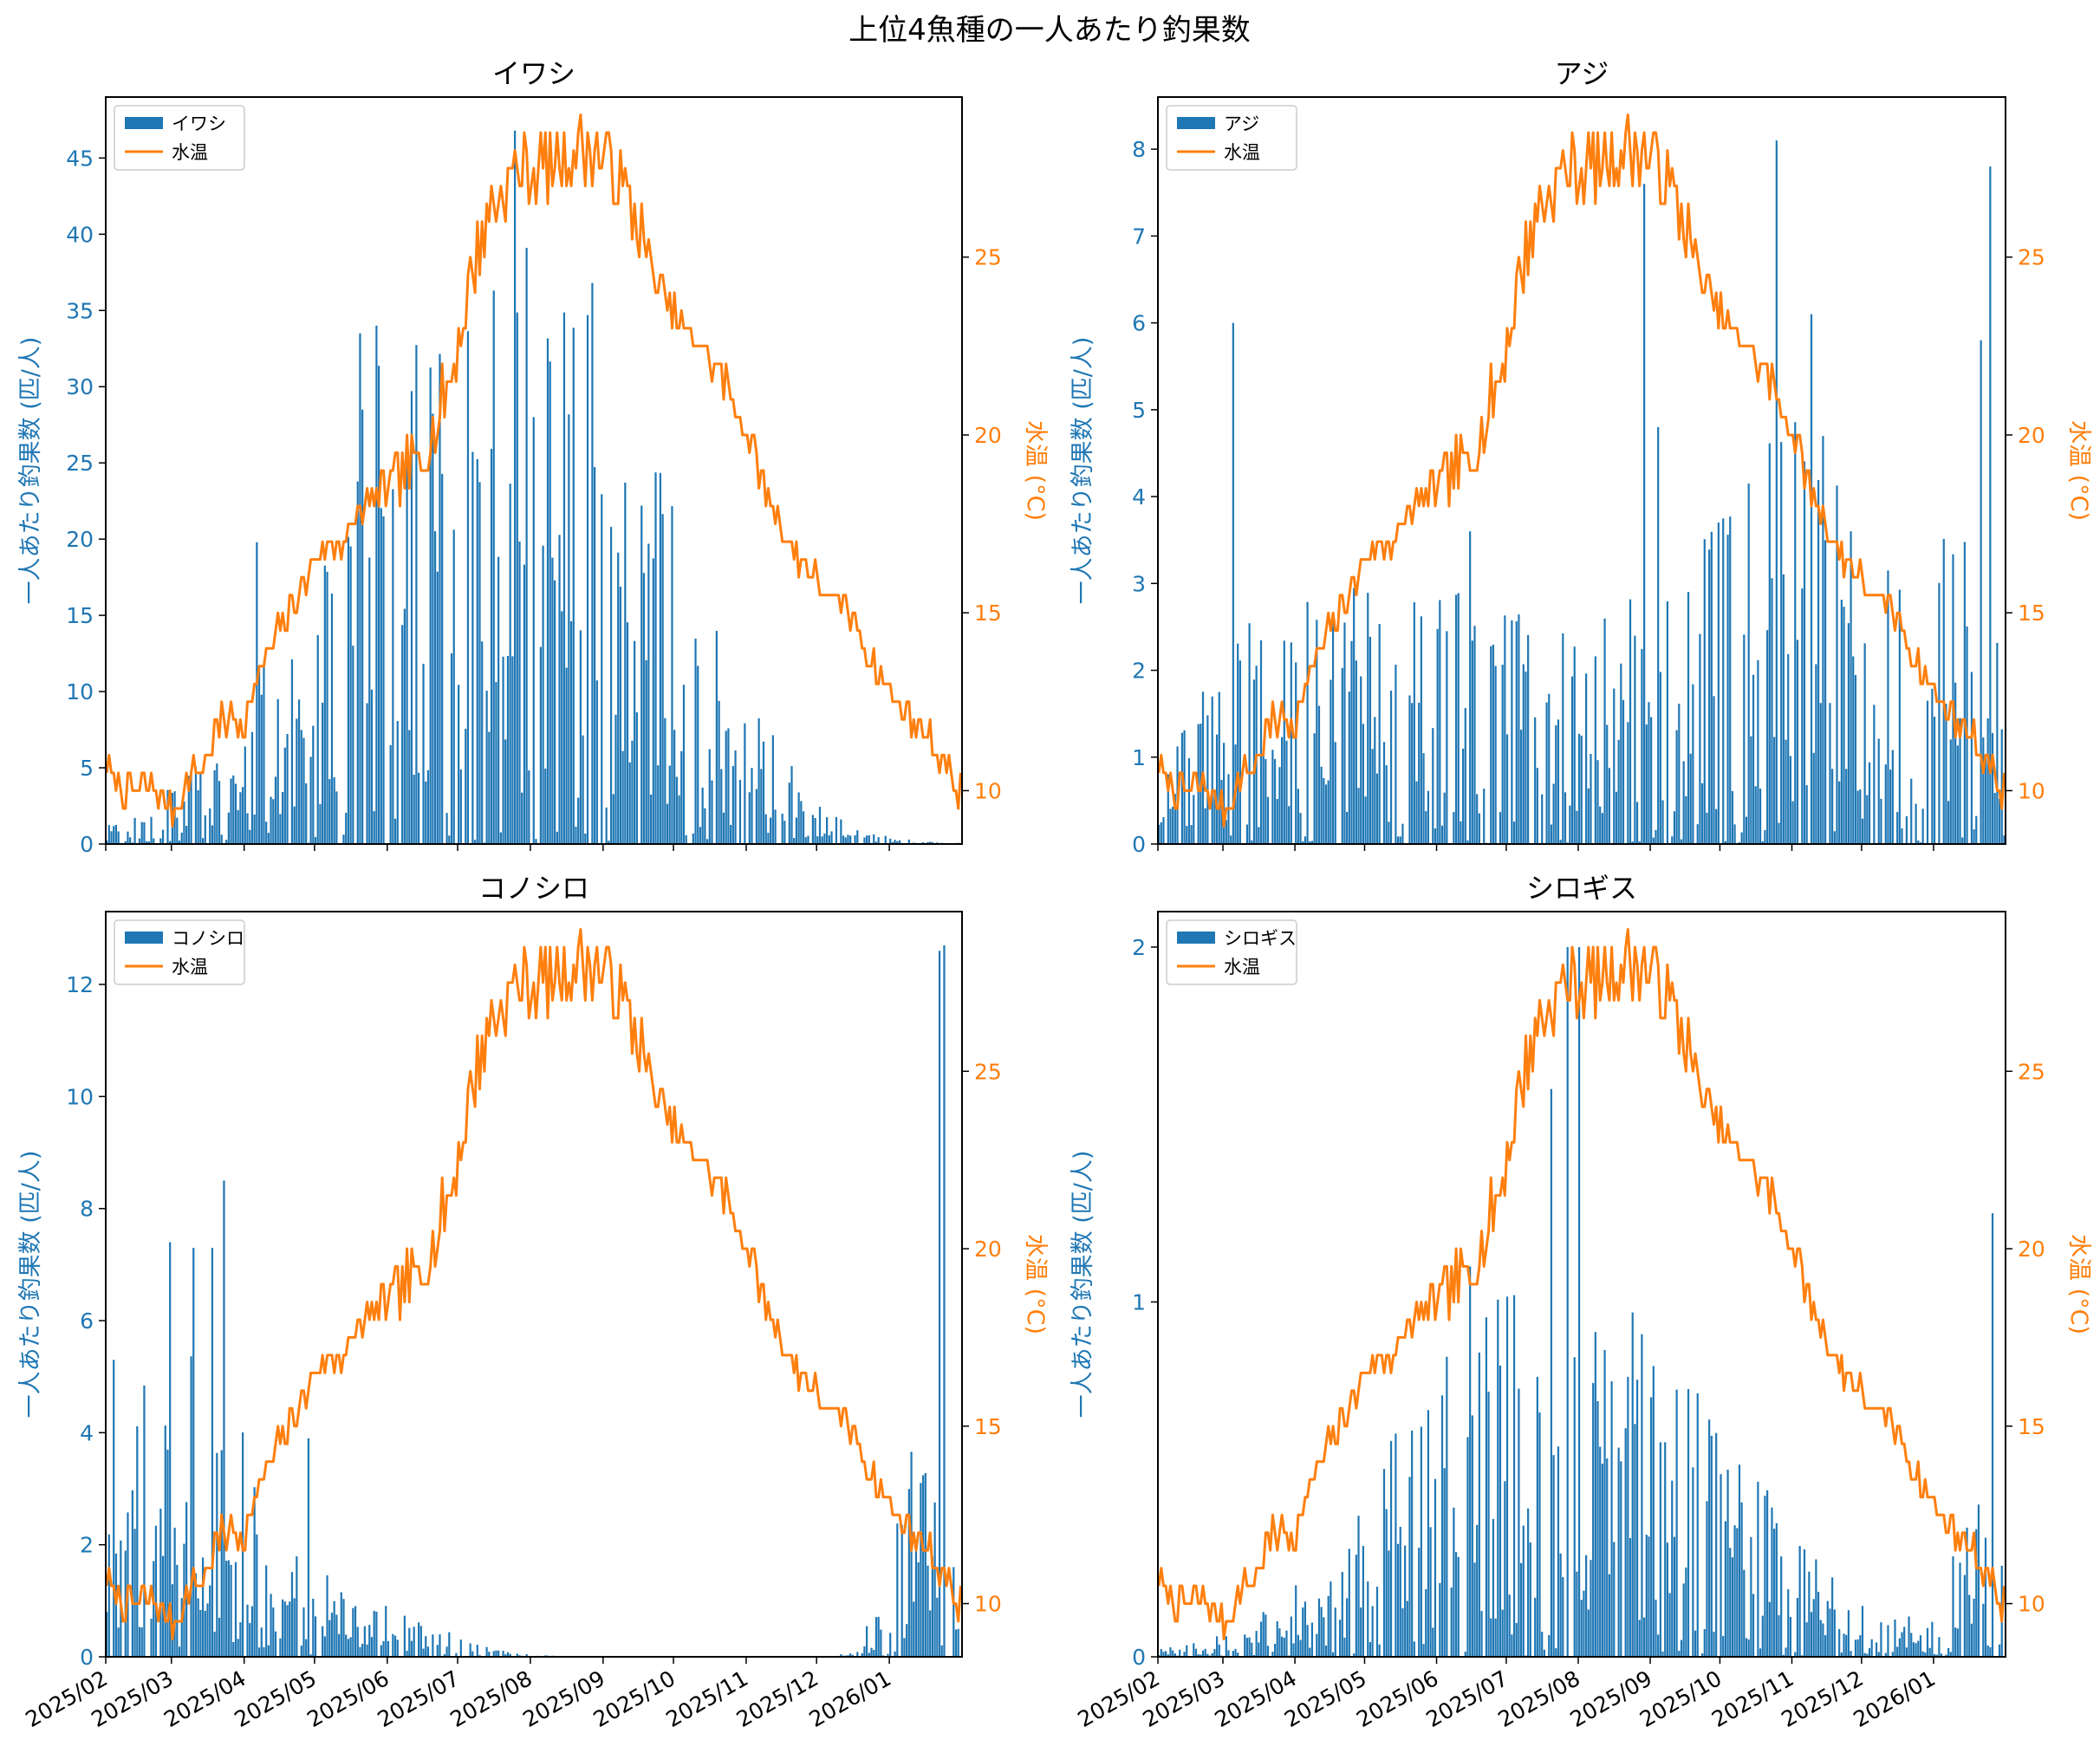  What do you see at coordinates (1139, 583) in the screenshot?
I see `y-tick-label: 3` at bounding box center [1139, 583].